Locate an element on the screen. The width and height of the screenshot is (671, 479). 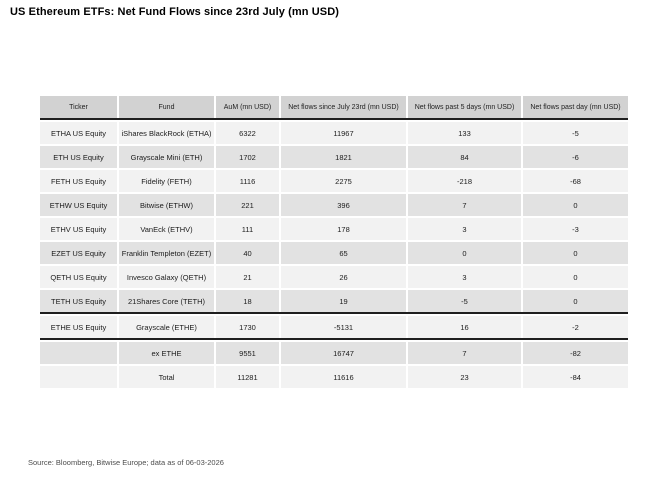
table-cell: 11281 is located at coordinates (247, 377).